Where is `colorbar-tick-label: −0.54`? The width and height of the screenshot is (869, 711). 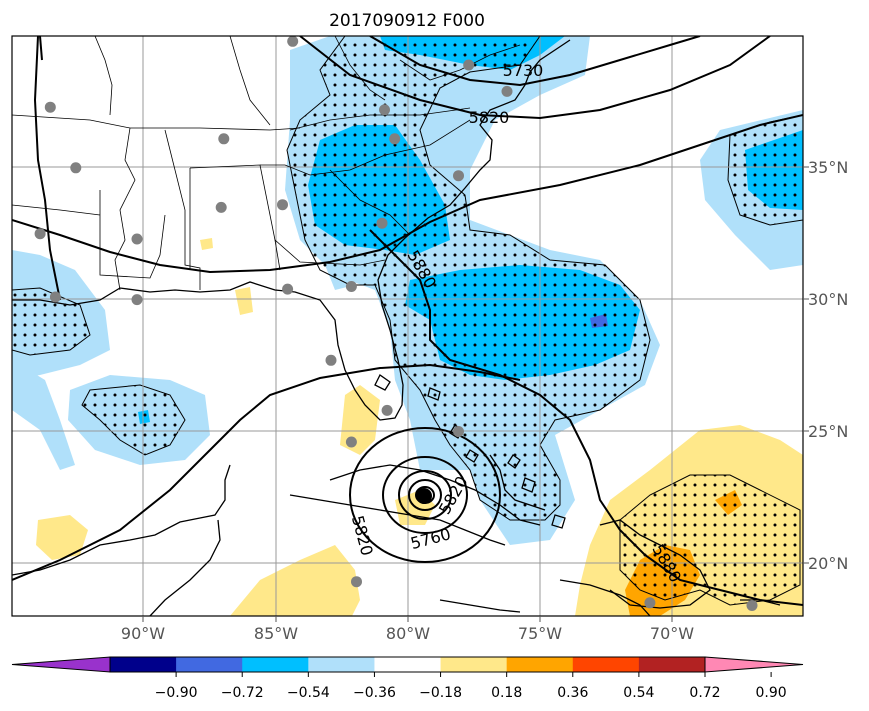
colorbar-tick-label: −0.54 is located at coordinates (308, 693).